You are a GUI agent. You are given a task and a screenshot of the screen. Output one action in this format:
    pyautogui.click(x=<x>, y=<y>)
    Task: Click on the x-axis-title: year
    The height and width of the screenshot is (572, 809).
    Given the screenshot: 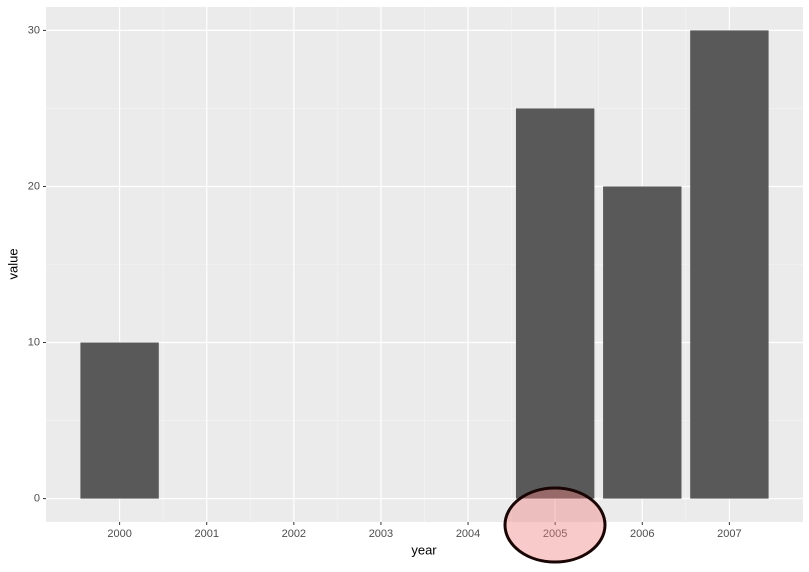 What is the action you would take?
    pyautogui.click(x=424, y=549)
    